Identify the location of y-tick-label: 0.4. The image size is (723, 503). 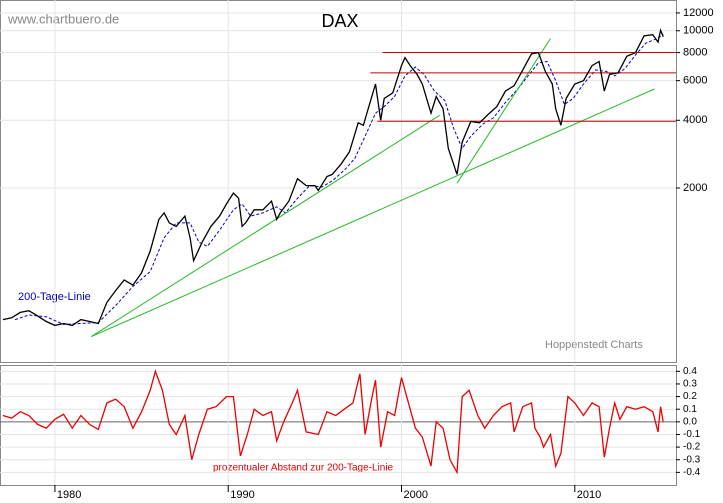
(690, 371).